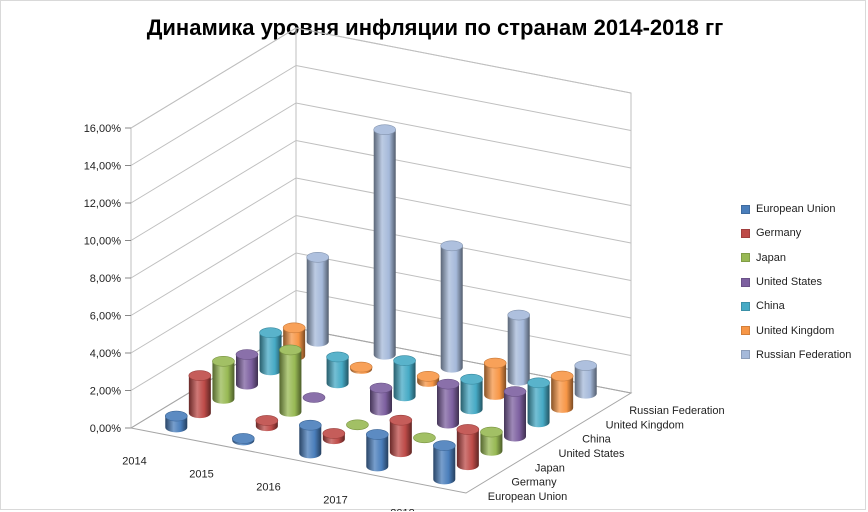 The width and height of the screenshot is (868, 512). What do you see at coordinates (103, 167) in the screenshot?
I see `y-tick-label: 14,00%` at bounding box center [103, 167].